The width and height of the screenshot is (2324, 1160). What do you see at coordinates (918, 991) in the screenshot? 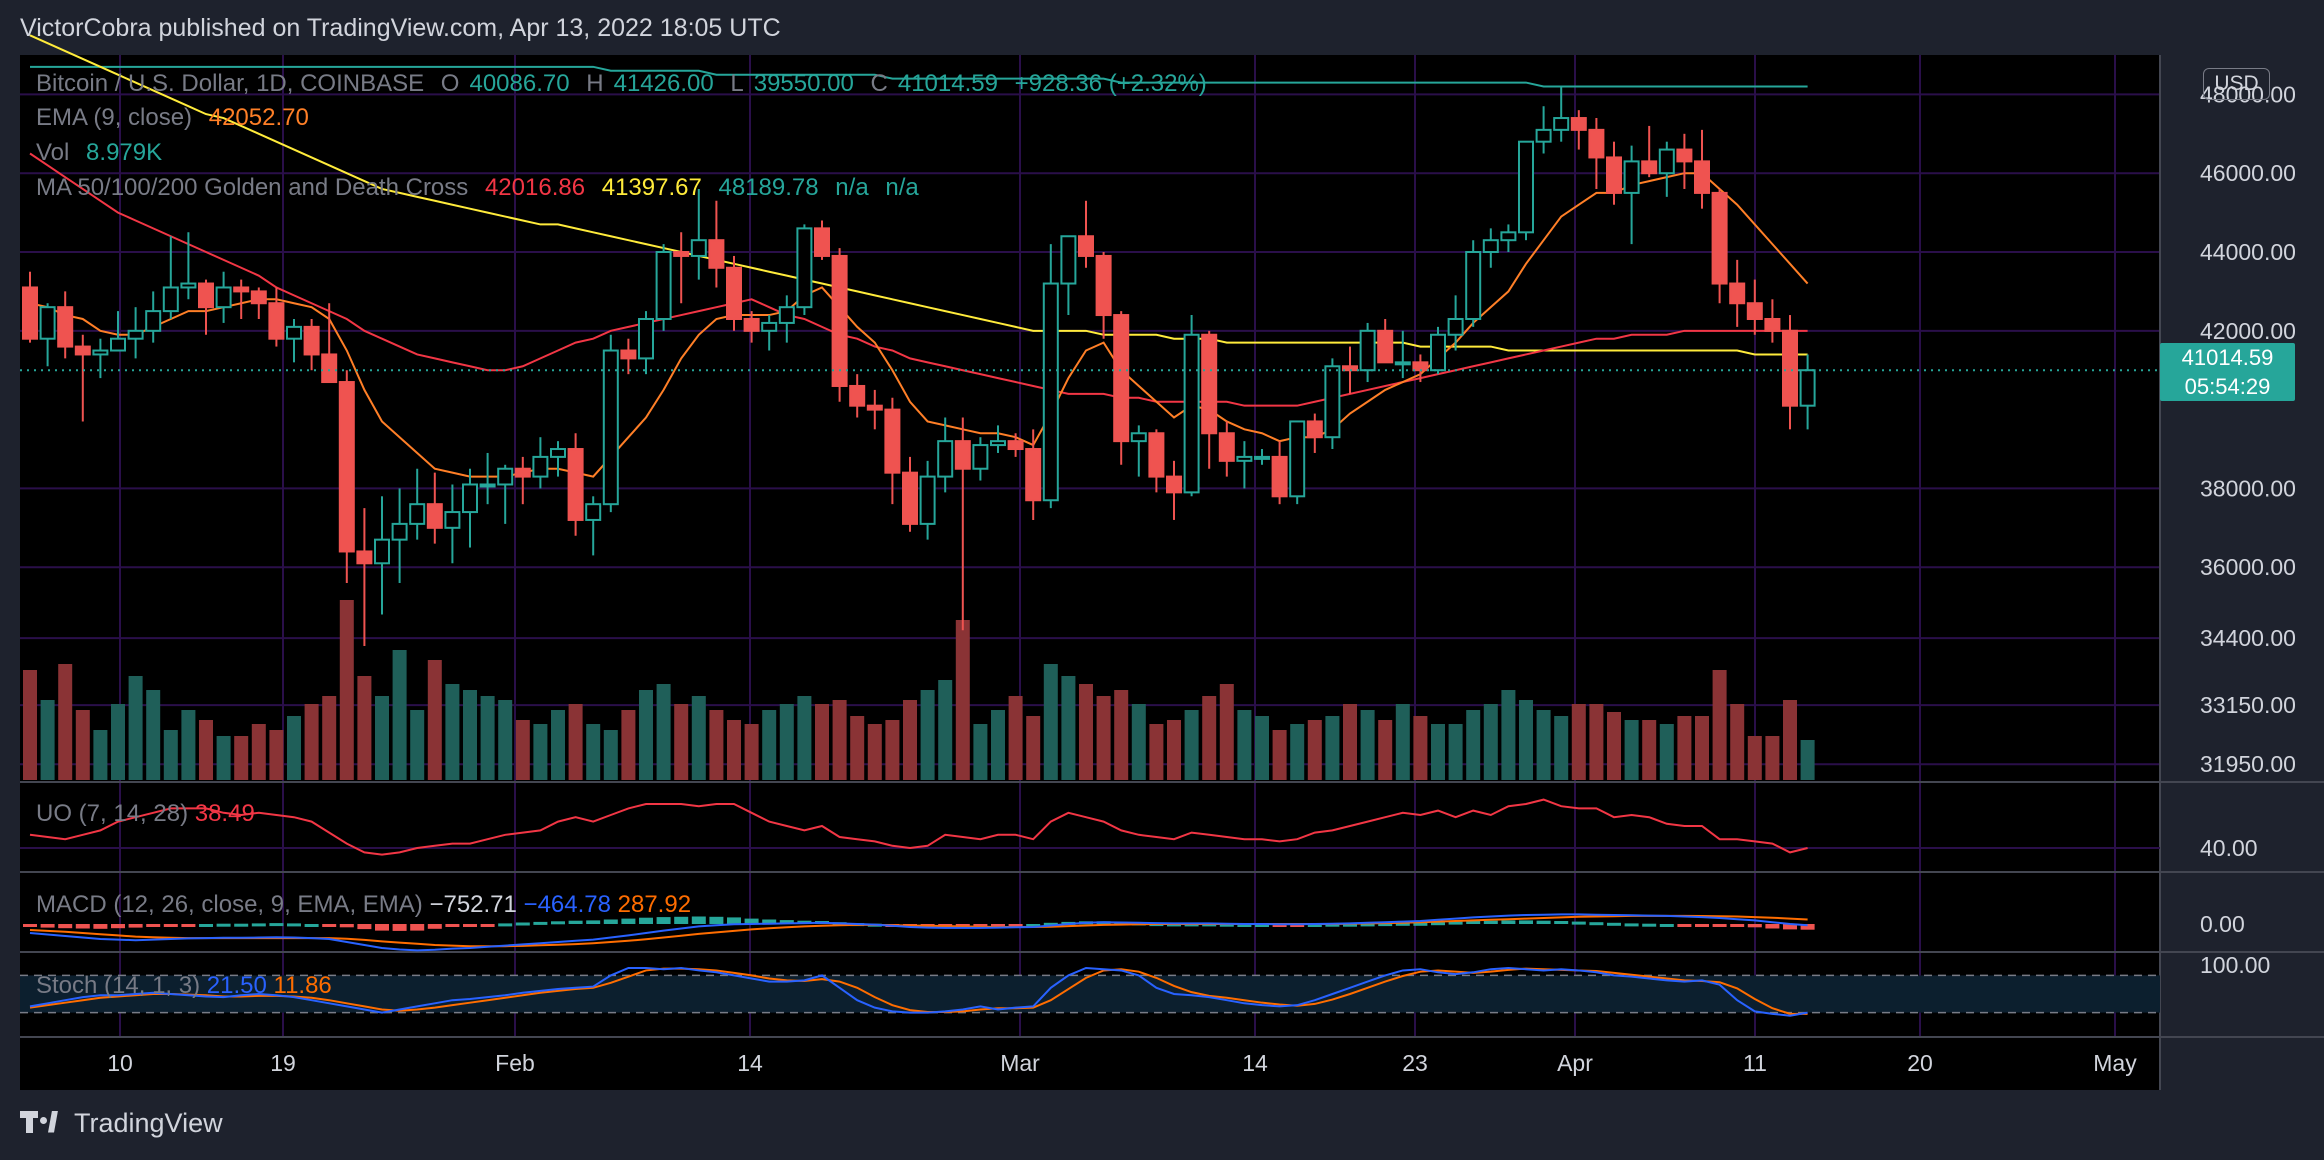
I see `stoch-k-line` at bounding box center [918, 991].